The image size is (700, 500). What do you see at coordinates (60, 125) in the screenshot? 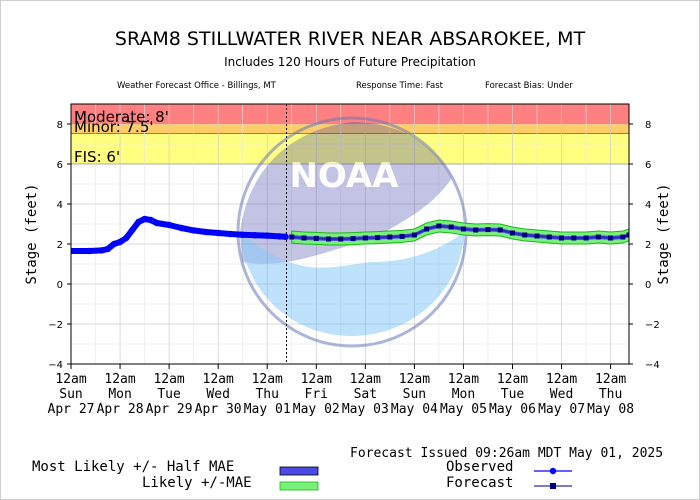
I see `y-tick-label-left: 8` at bounding box center [60, 125].